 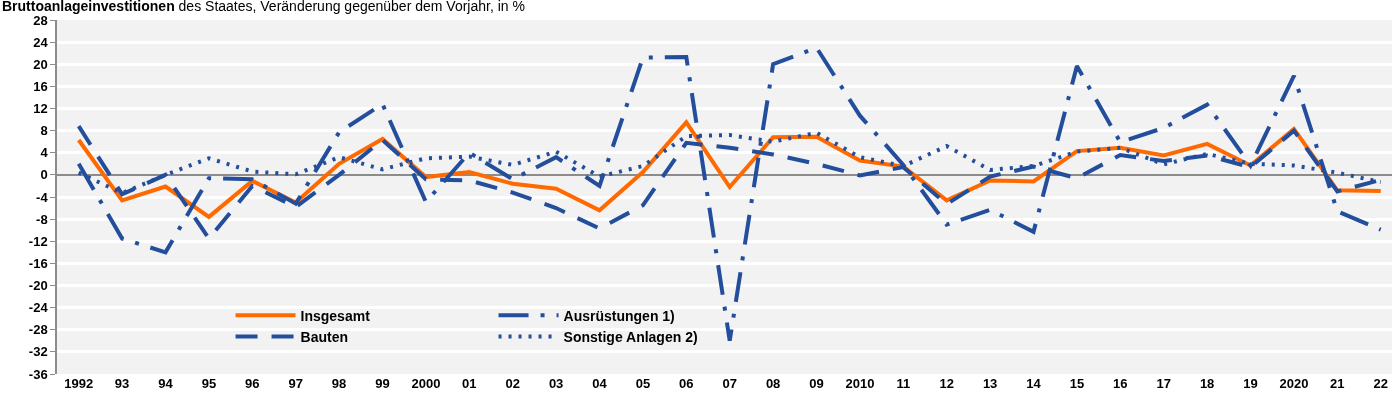 What do you see at coordinates (295, 383) in the screenshot?
I see `x-tick-label: 97` at bounding box center [295, 383].